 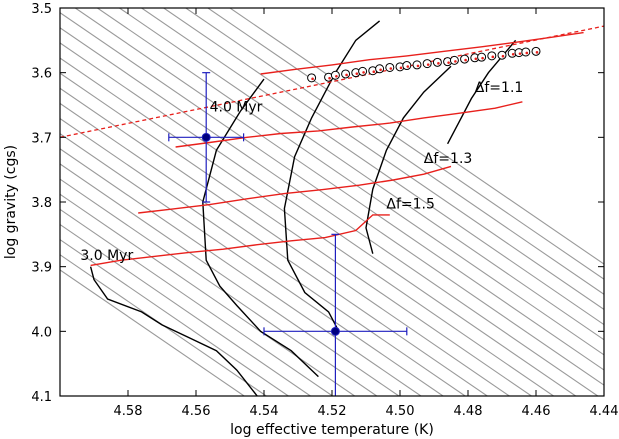 I want to click on annotation-label: 3.0 Myr, so click(x=106, y=256).